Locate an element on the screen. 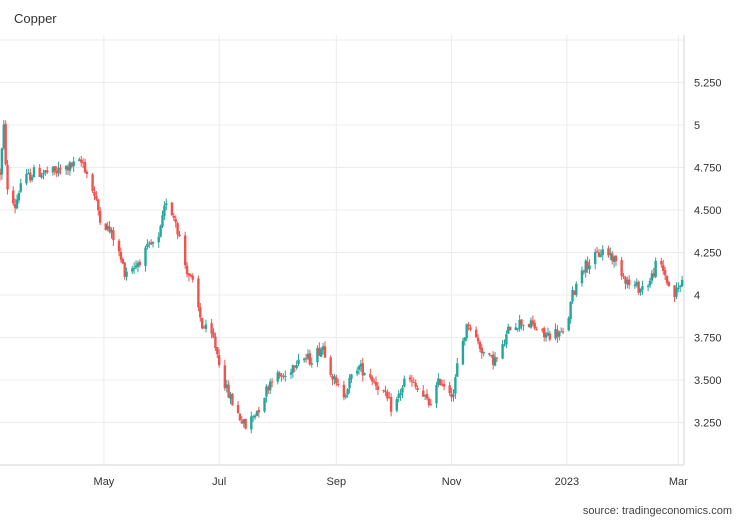 The width and height of the screenshot is (750, 520). x-tick-label: Nov is located at coordinates (452, 482).